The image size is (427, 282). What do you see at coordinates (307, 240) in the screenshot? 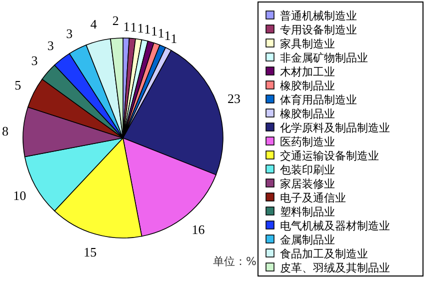
I see `legend-label: 金属制品业` at bounding box center [307, 240].